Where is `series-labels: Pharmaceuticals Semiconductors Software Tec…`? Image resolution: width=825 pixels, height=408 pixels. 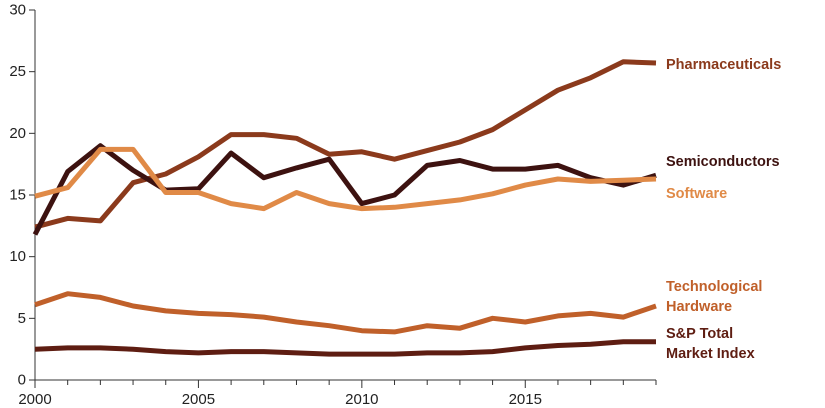 series-labels: Pharmaceuticals Semiconductors Software Tec… is located at coordinates (723, 209).